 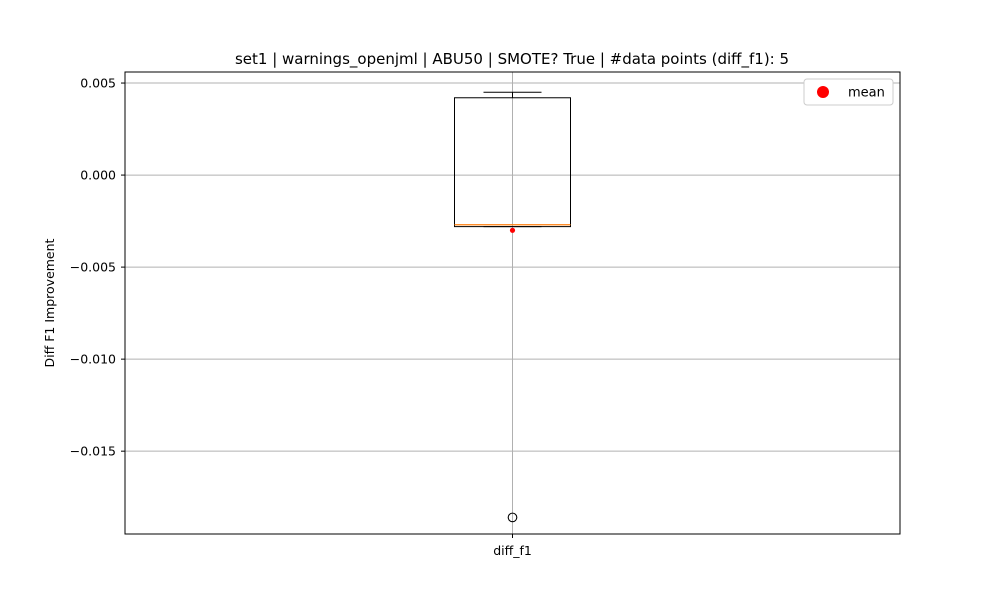 I want to click on legend: mean, so click(x=848, y=92).